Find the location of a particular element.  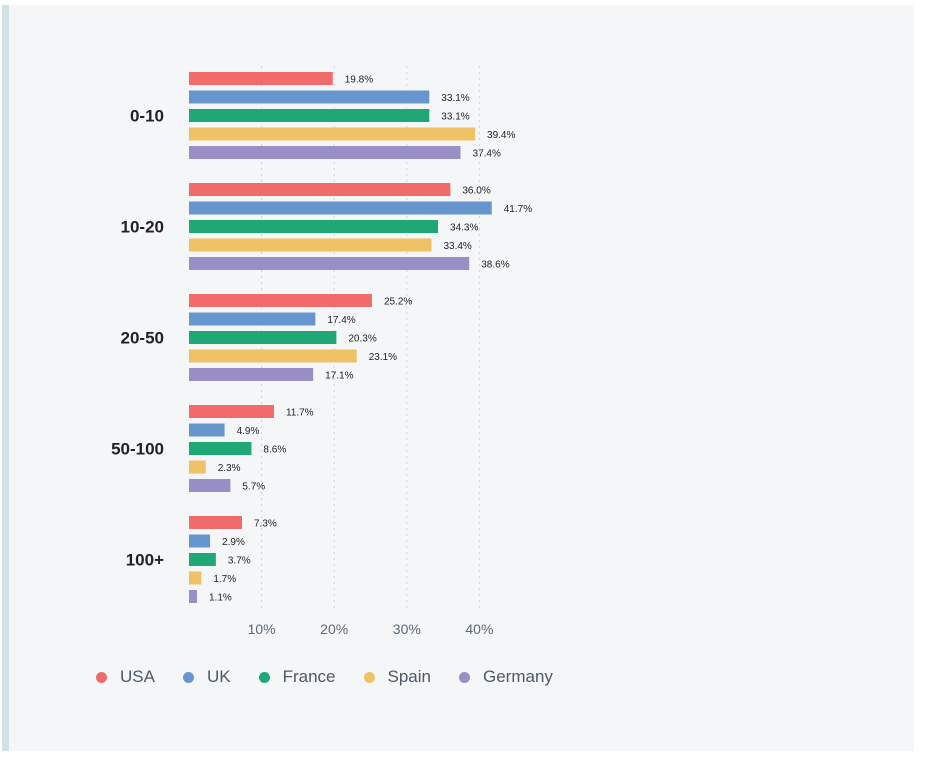

legend-item-uk: UK is located at coordinates (206, 677).